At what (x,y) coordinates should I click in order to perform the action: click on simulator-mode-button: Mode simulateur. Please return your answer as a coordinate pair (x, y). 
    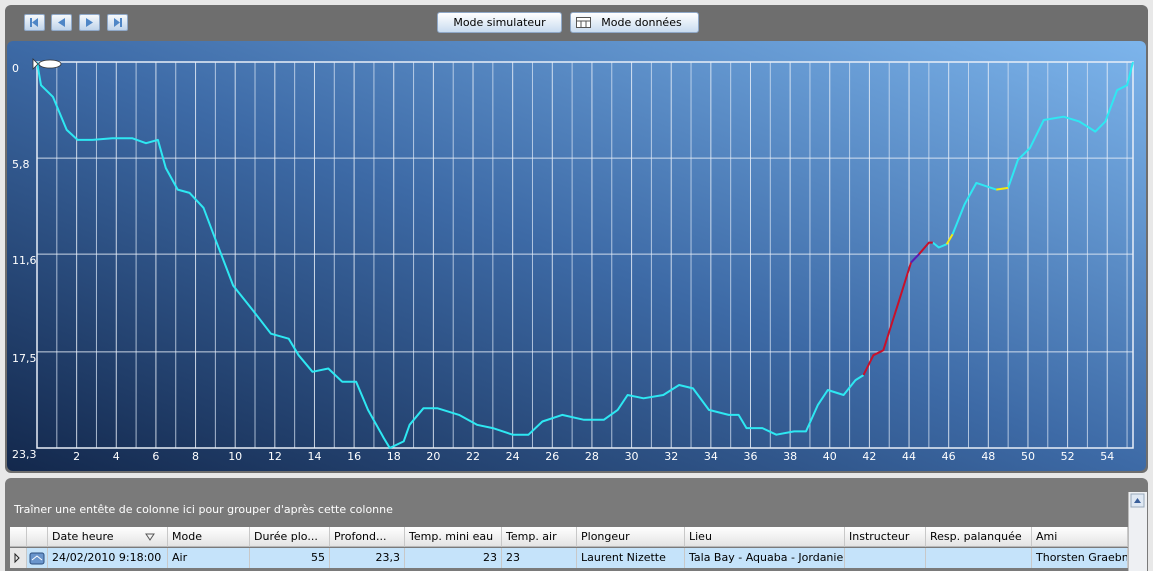
    Looking at the image, I should click on (499, 22).